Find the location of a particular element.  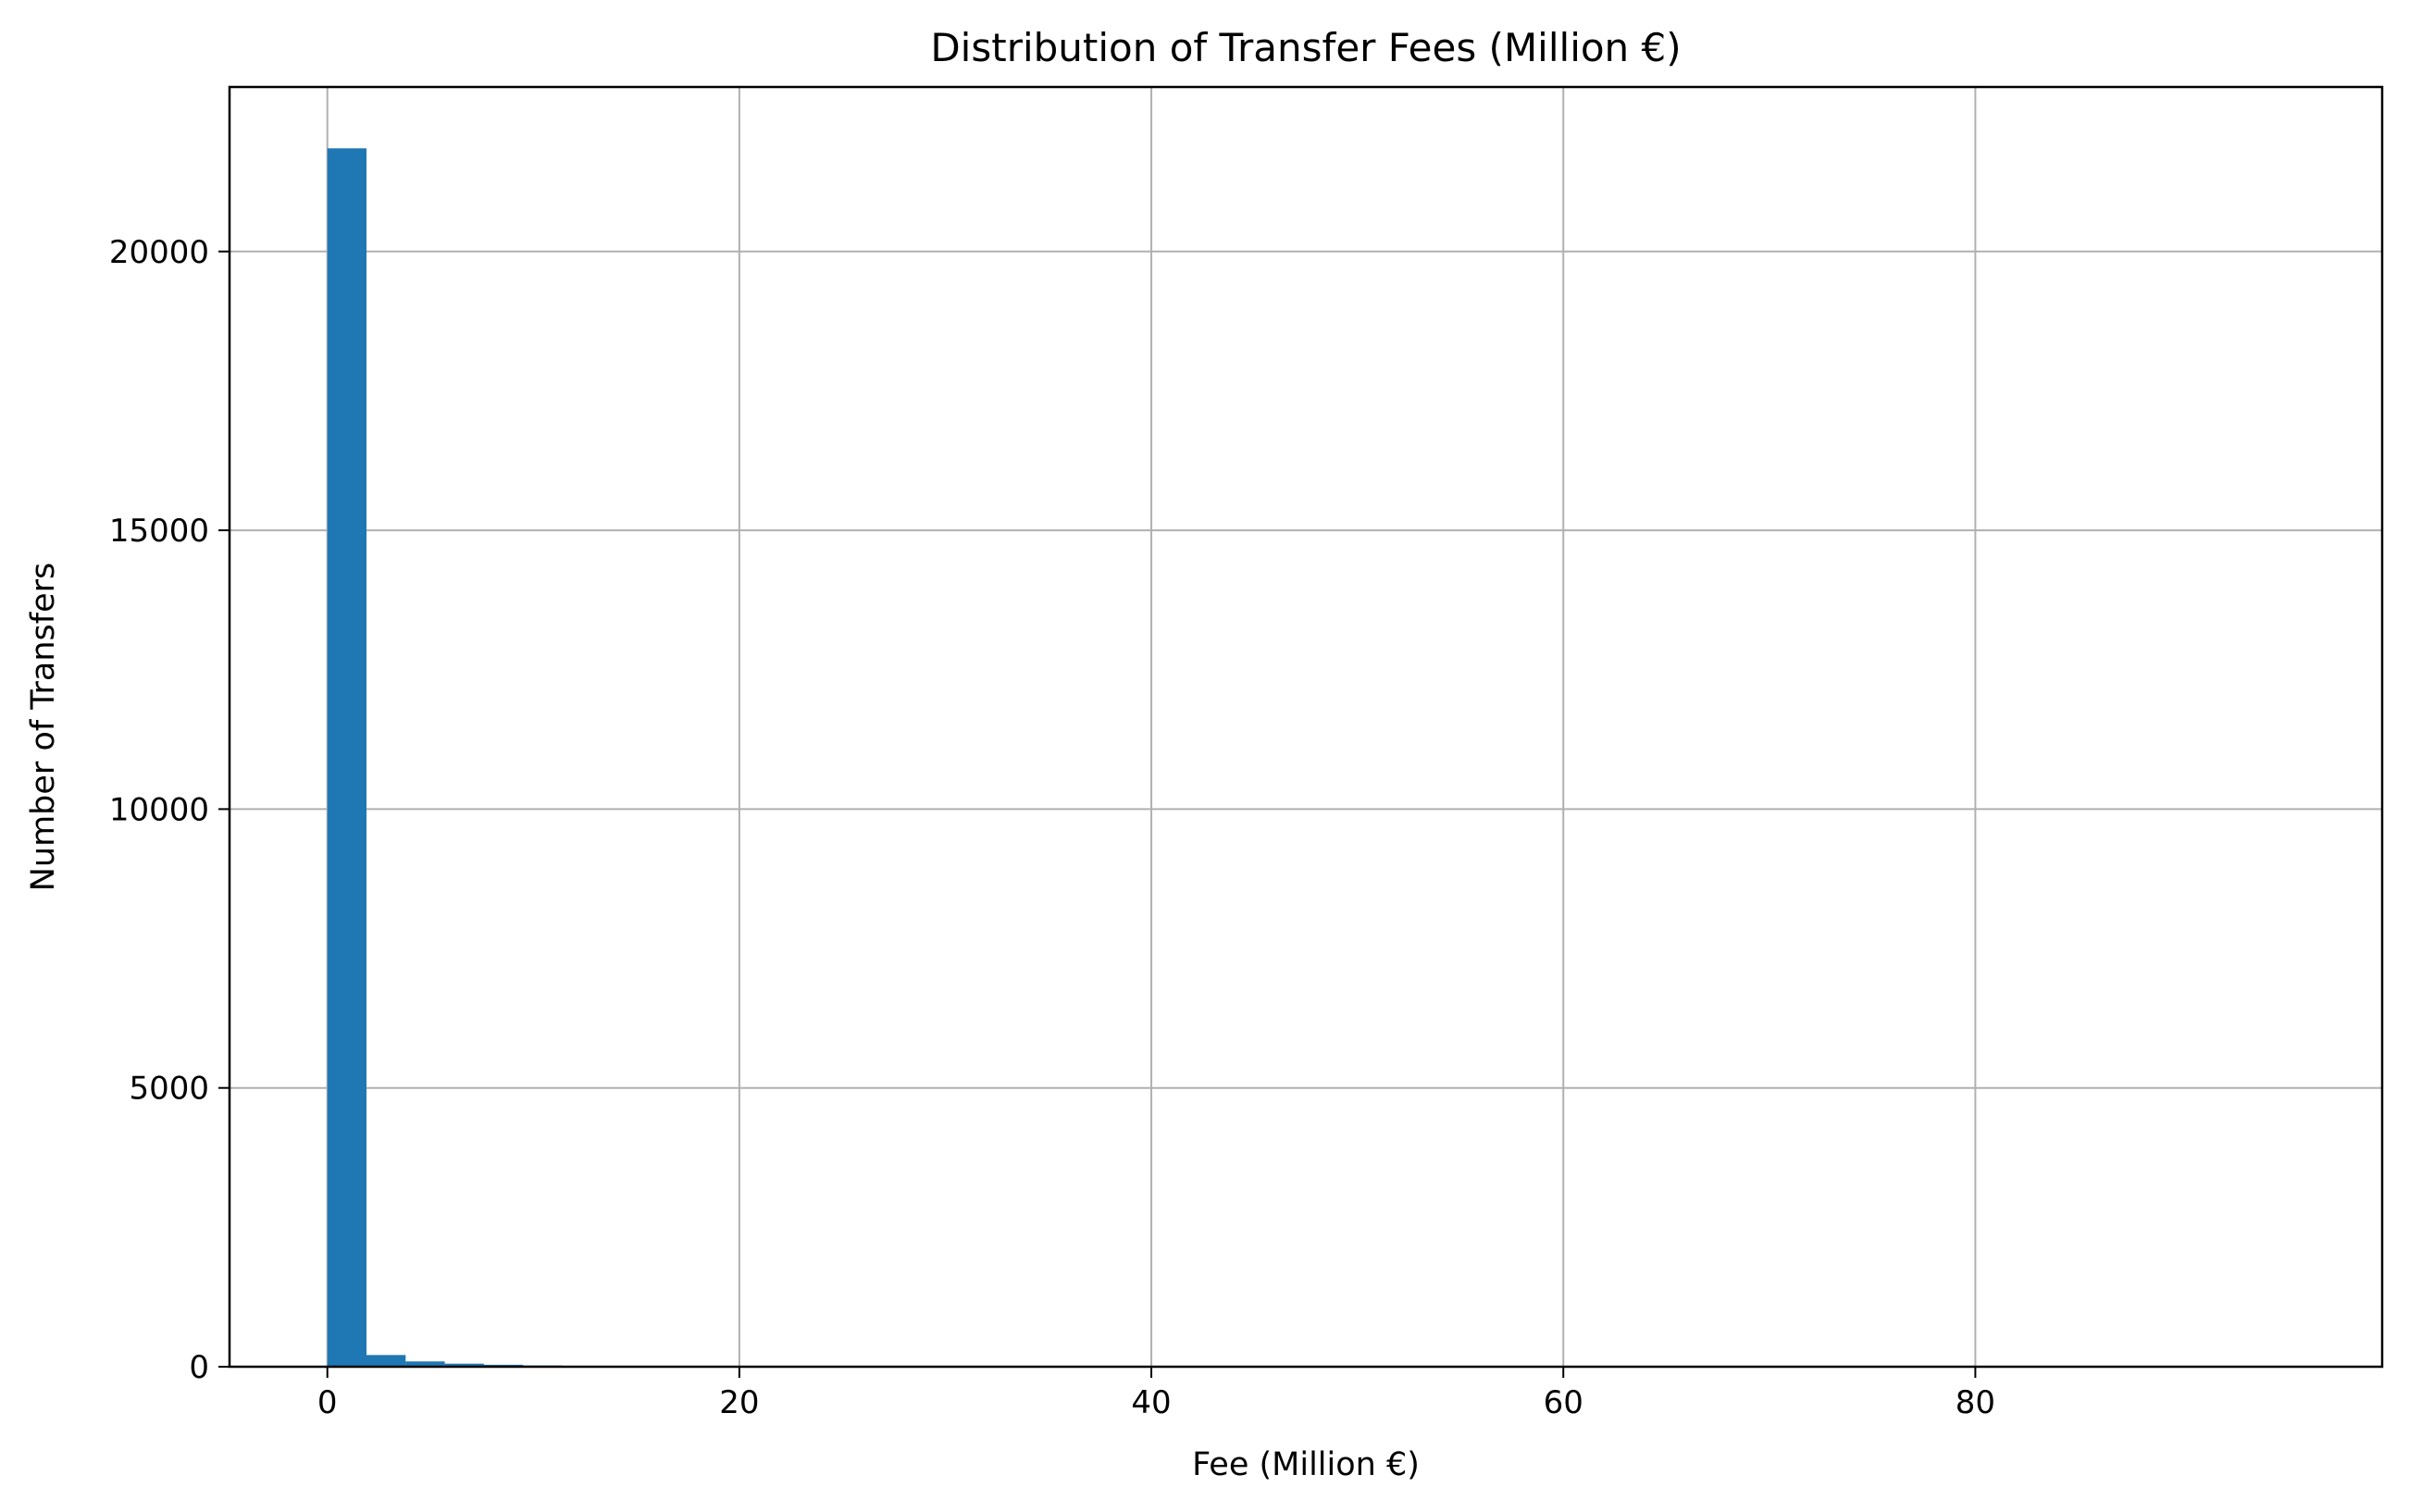

x-tick-label: 20 is located at coordinates (739, 1402).